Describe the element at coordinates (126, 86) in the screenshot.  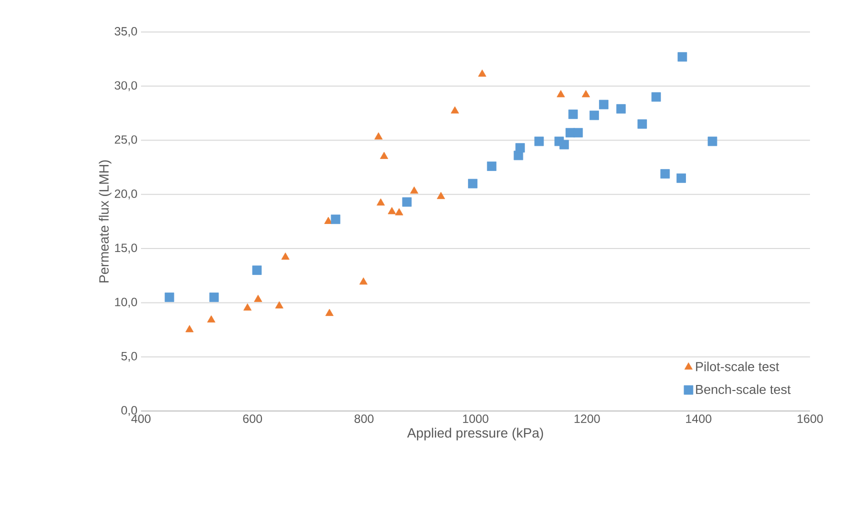
I see `y-tick-label: 30,0` at that location.